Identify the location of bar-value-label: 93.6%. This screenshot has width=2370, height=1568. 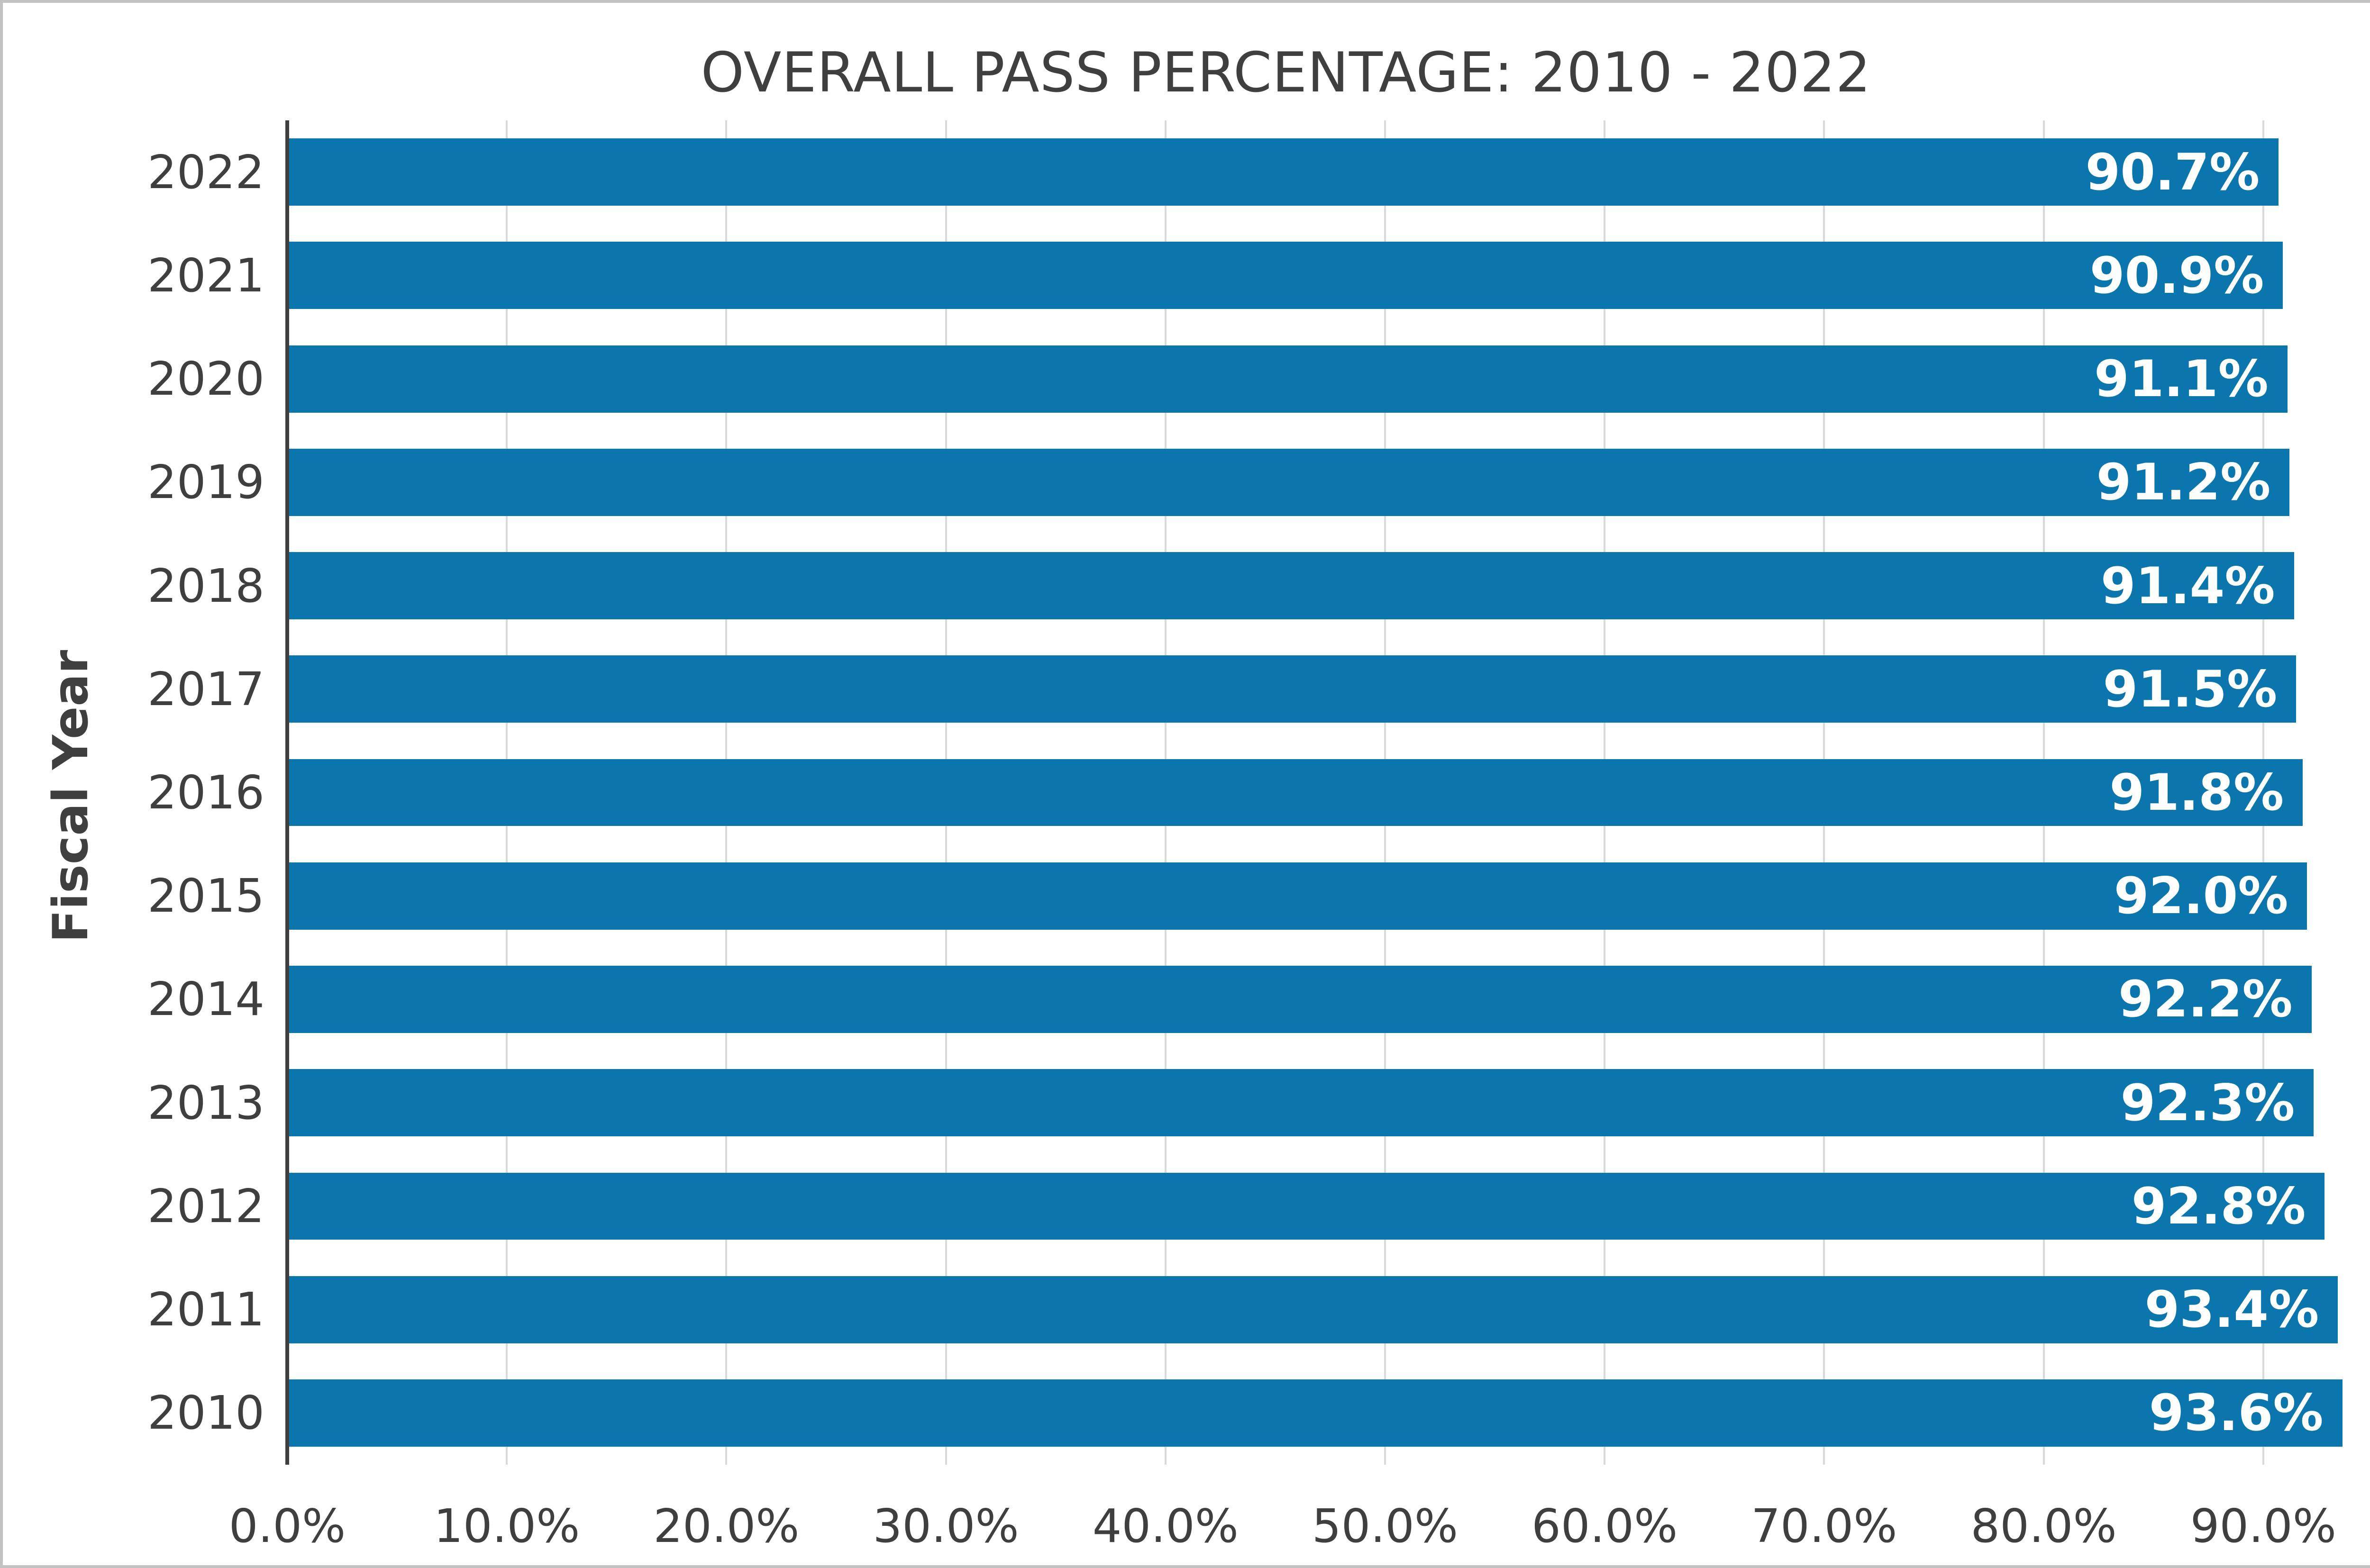
(2236, 1413).